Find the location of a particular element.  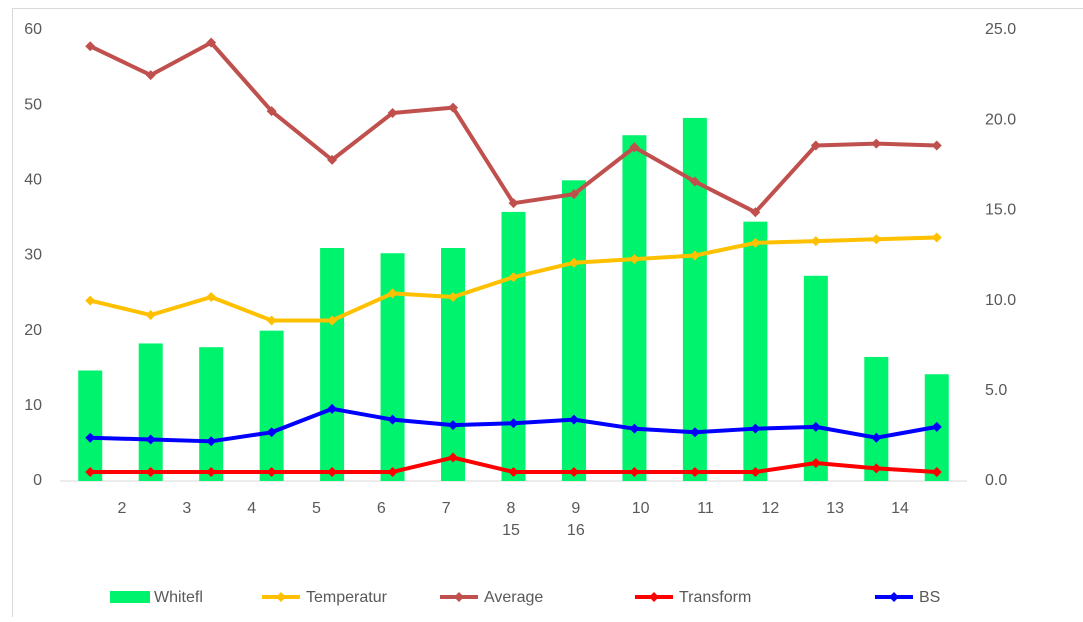

y-tick-label: 20 is located at coordinates (33, 330).